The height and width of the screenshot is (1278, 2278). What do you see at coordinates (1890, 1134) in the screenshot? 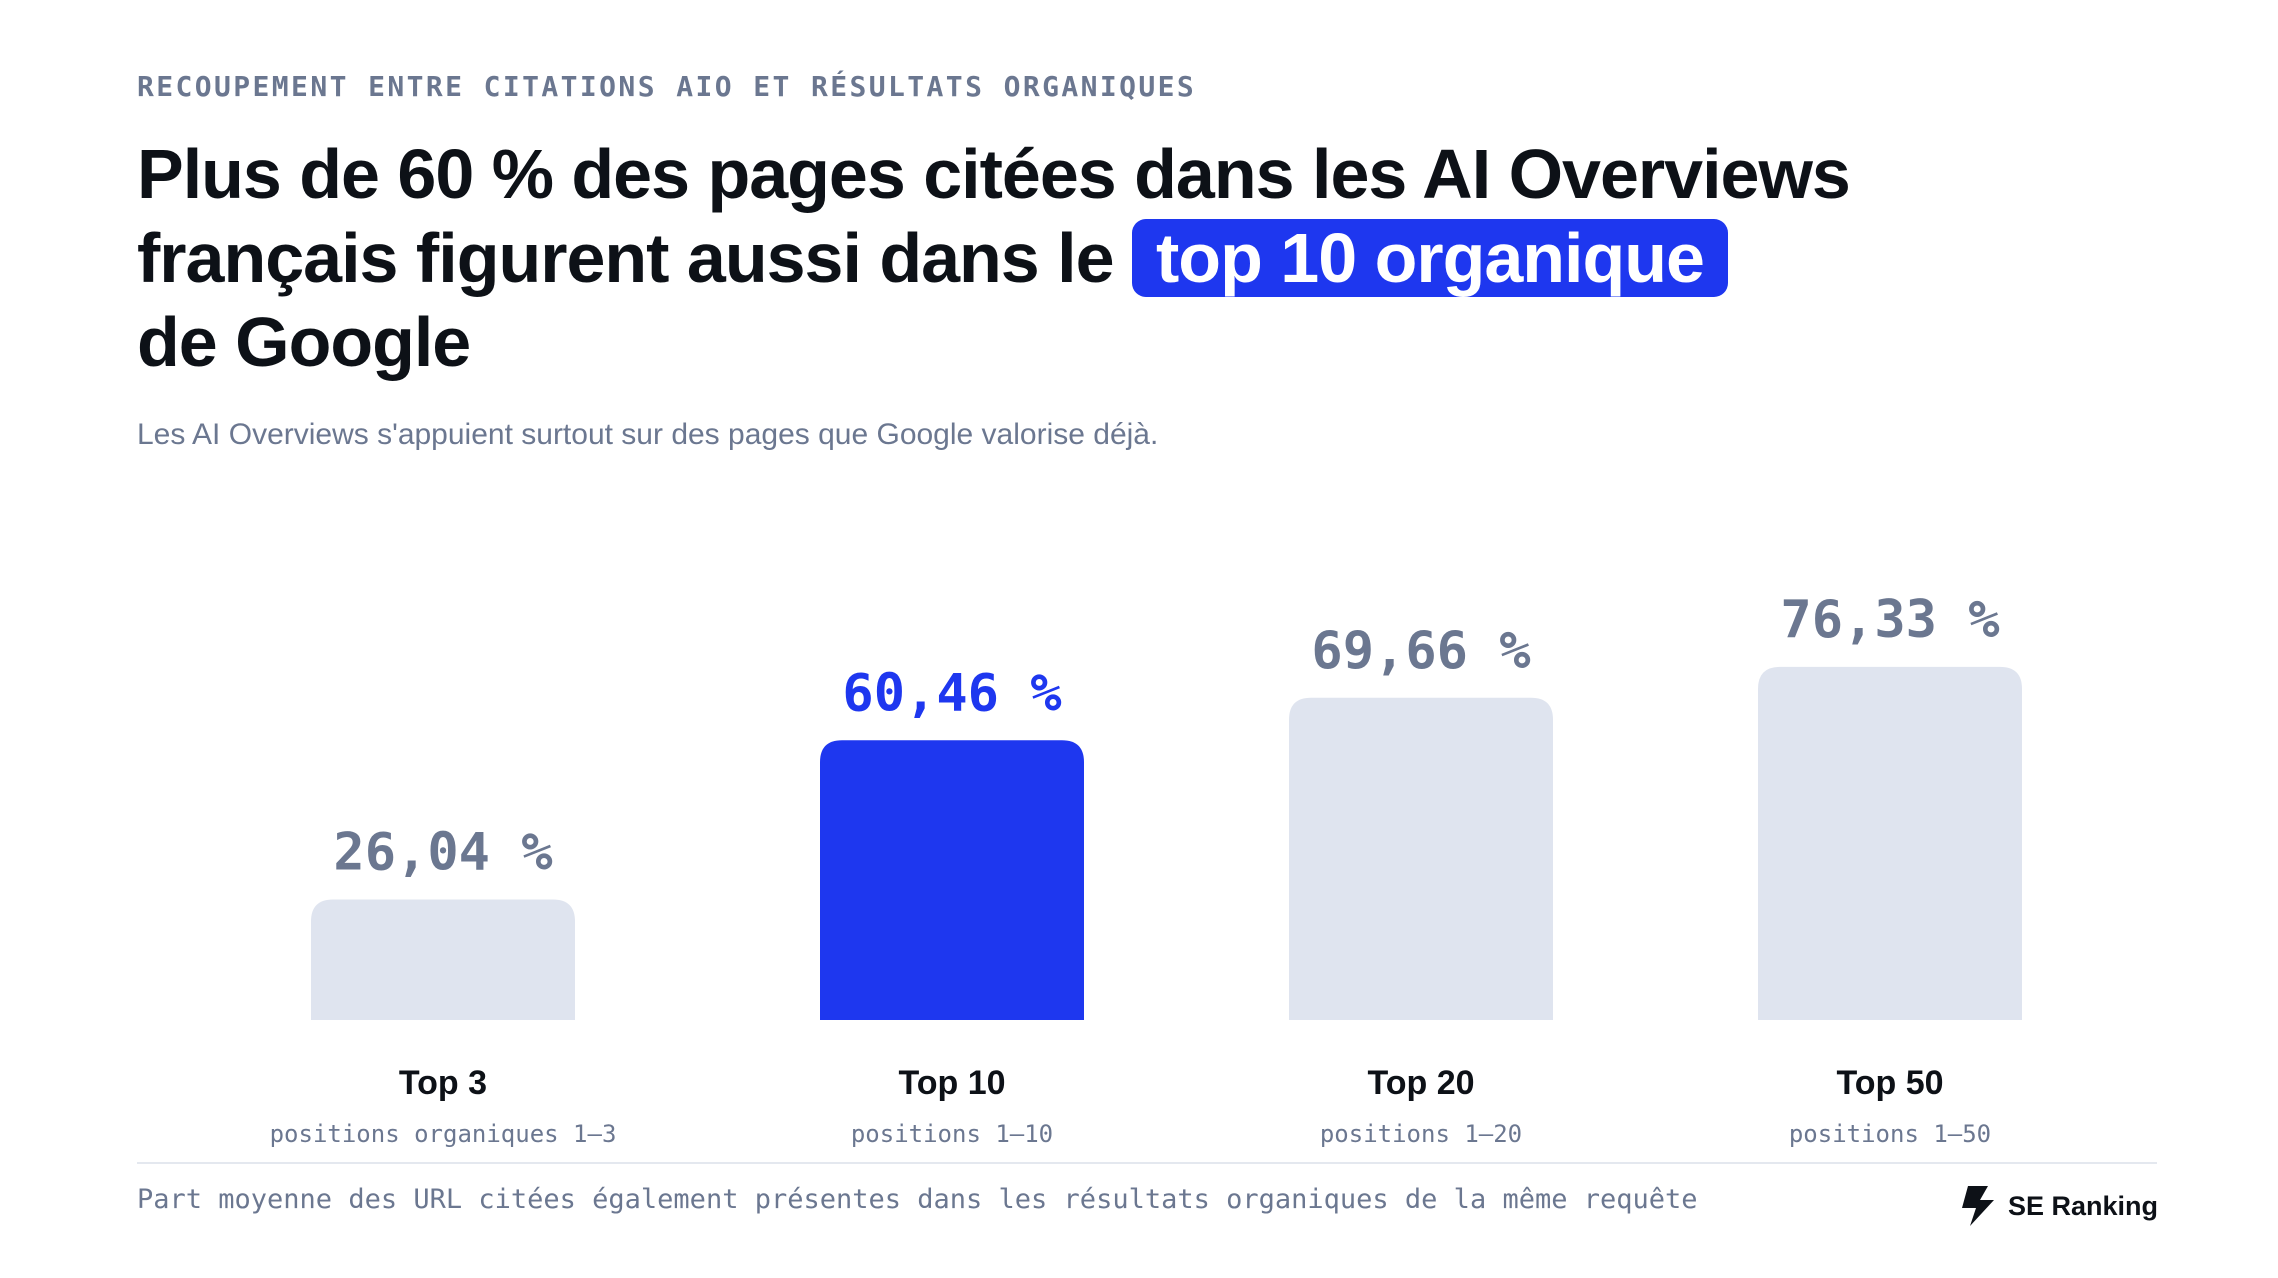
I see `category-sublabel: positions 1–50` at bounding box center [1890, 1134].